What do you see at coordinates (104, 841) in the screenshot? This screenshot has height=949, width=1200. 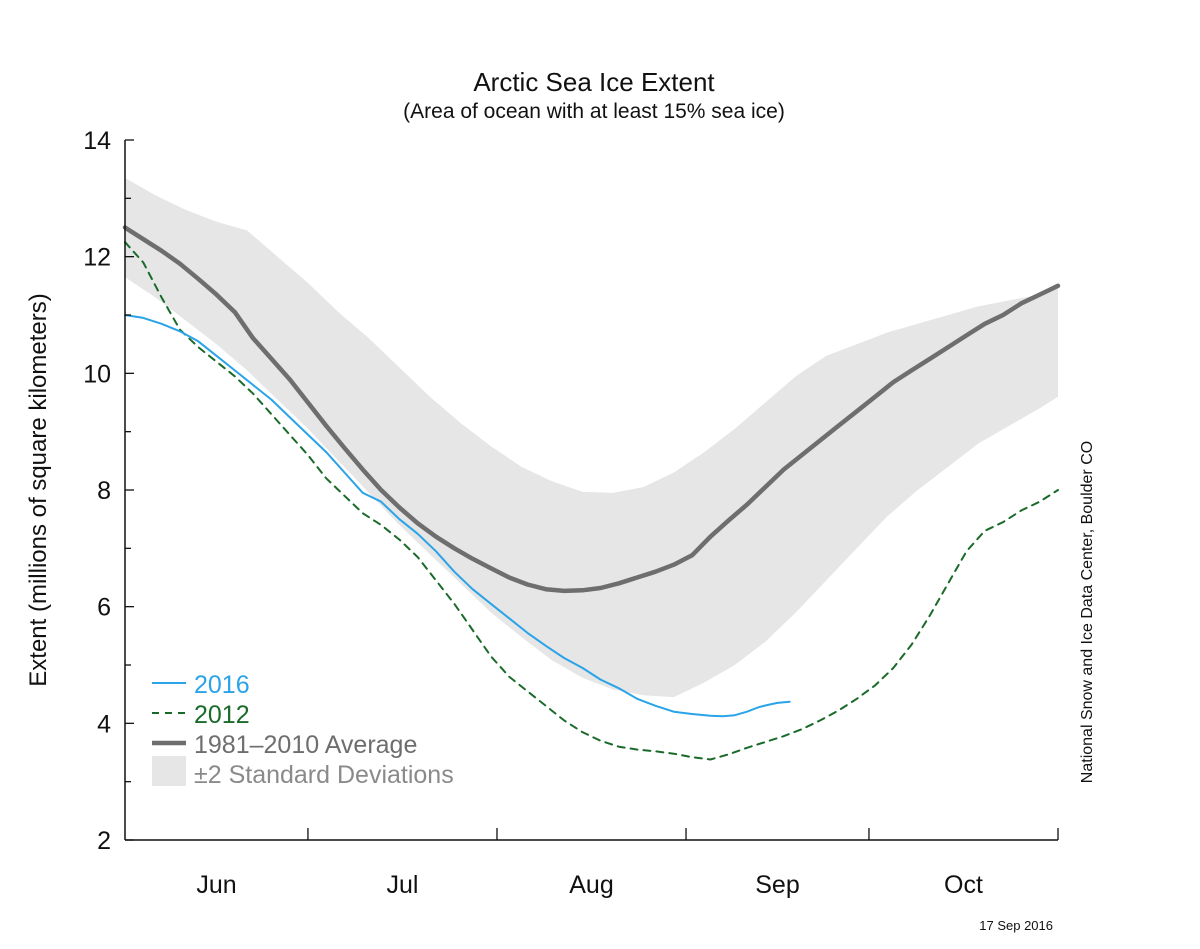 I see `y-tick-label: 2` at bounding box center [104, 841].